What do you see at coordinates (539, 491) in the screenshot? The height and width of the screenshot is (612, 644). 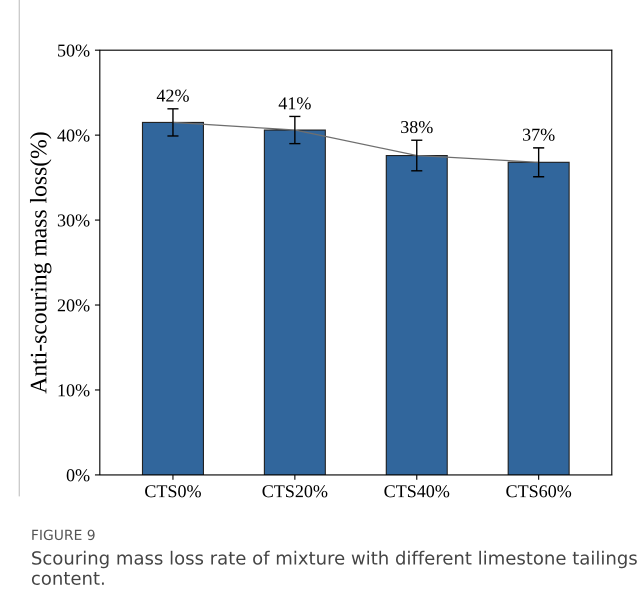 I see `x-tick-label: CTS60%` at bounding box center [539, 491].